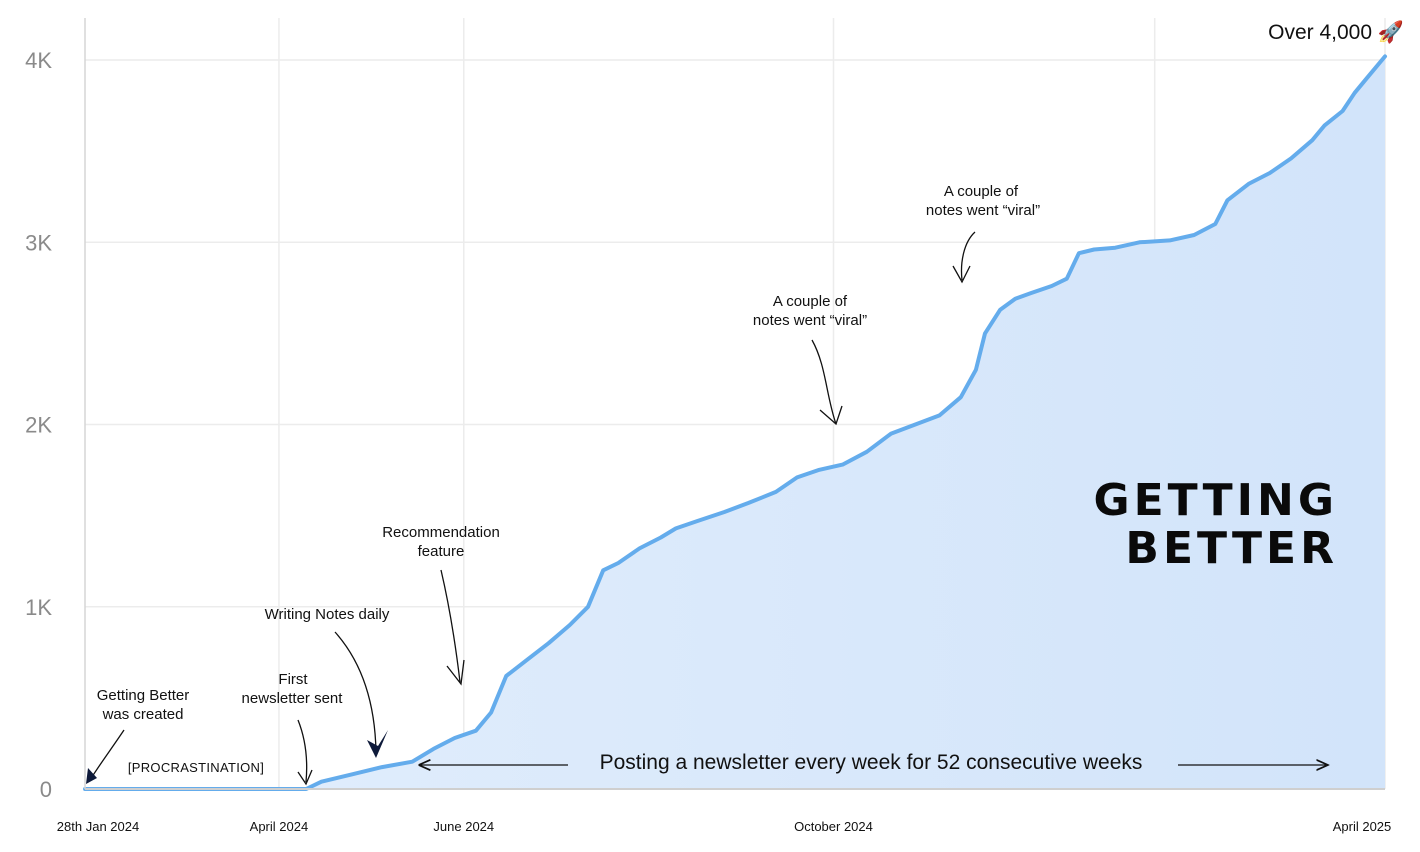  Describe the element at coordinates (968, 256) in the screenshot. I see `annotation-viral2-arrow` at that location.